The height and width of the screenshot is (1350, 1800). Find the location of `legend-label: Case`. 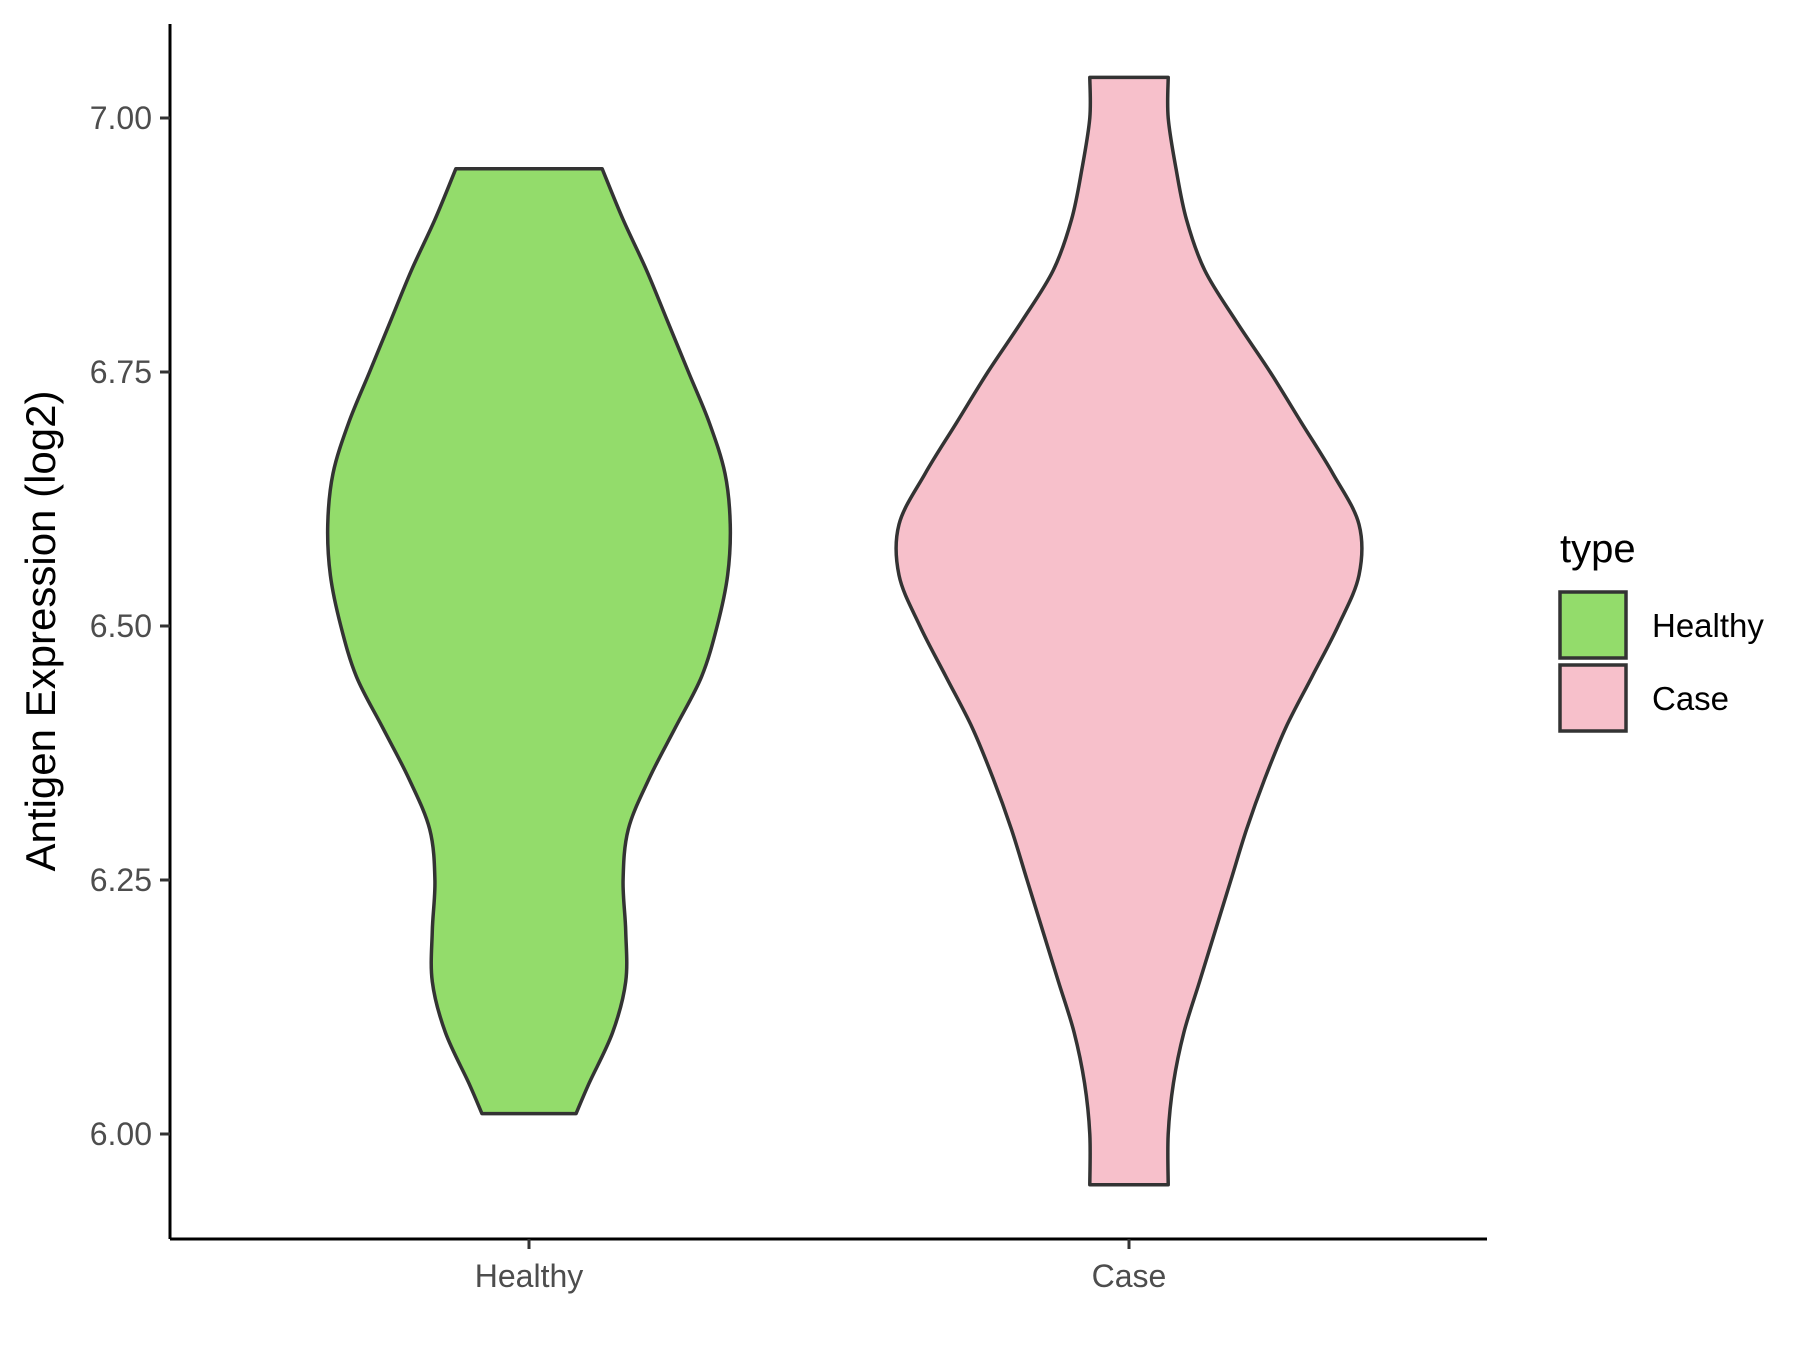

legend-label: Case is located at coordinates (1690, 698).